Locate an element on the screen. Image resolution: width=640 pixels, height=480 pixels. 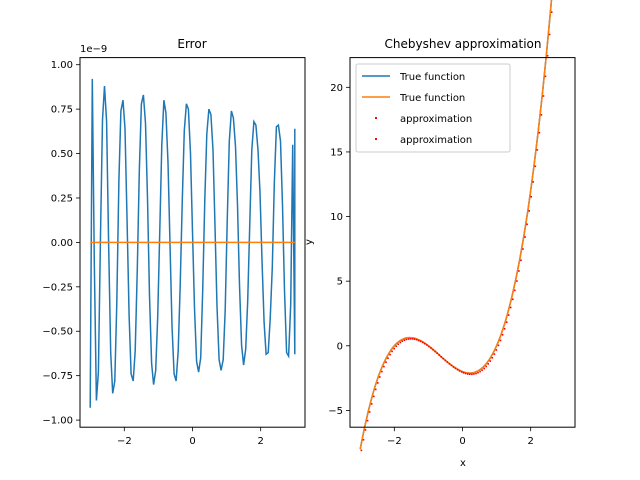
error-y-tick-label: 0.50 is located at coordinates (62, 154).